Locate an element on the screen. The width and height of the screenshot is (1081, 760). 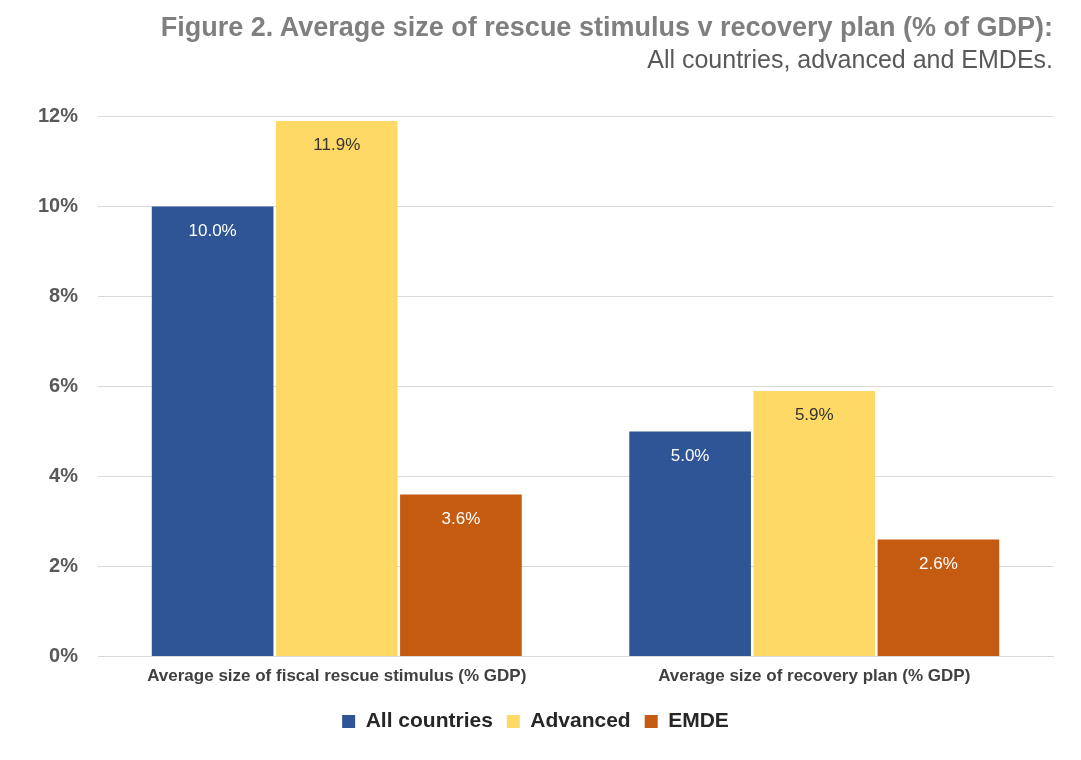
chart-subtitle: All countries, advanced and EMDEs. is located at coordinates (850, 59).